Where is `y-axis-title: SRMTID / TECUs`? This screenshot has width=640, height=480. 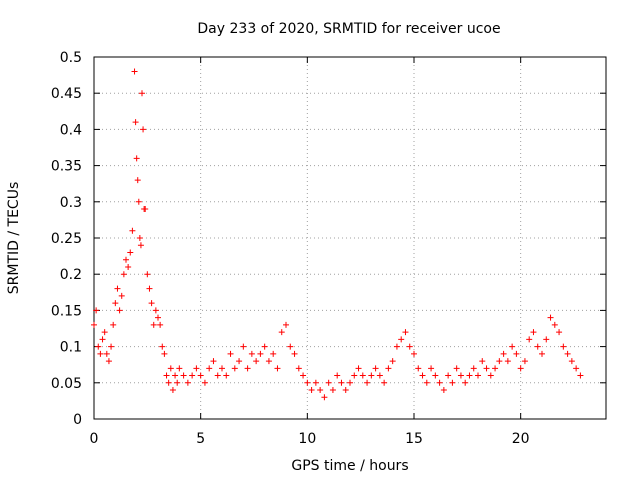
y-axis-title: SRMTID / TECUs is located at coordinates (14, 238).